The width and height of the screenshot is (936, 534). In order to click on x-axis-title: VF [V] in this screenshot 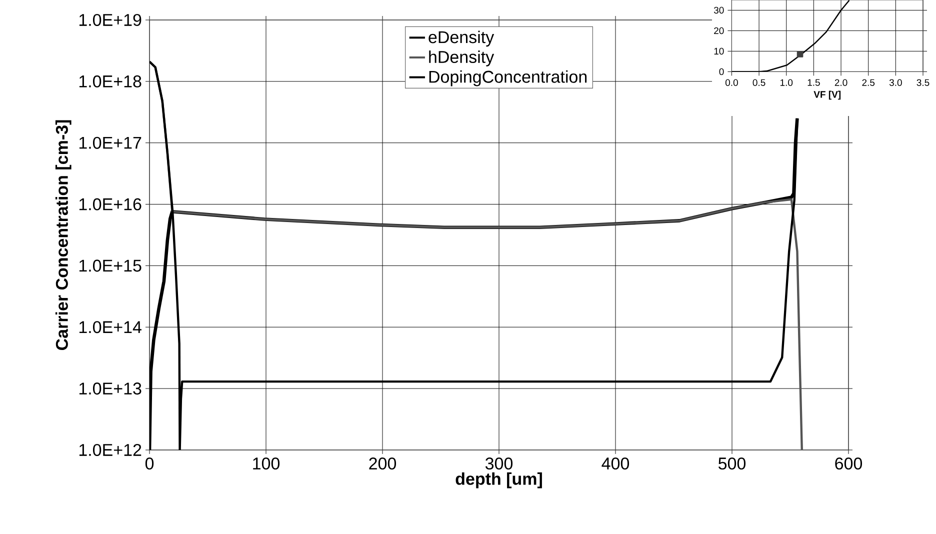, I will do `click(827, 95)`.